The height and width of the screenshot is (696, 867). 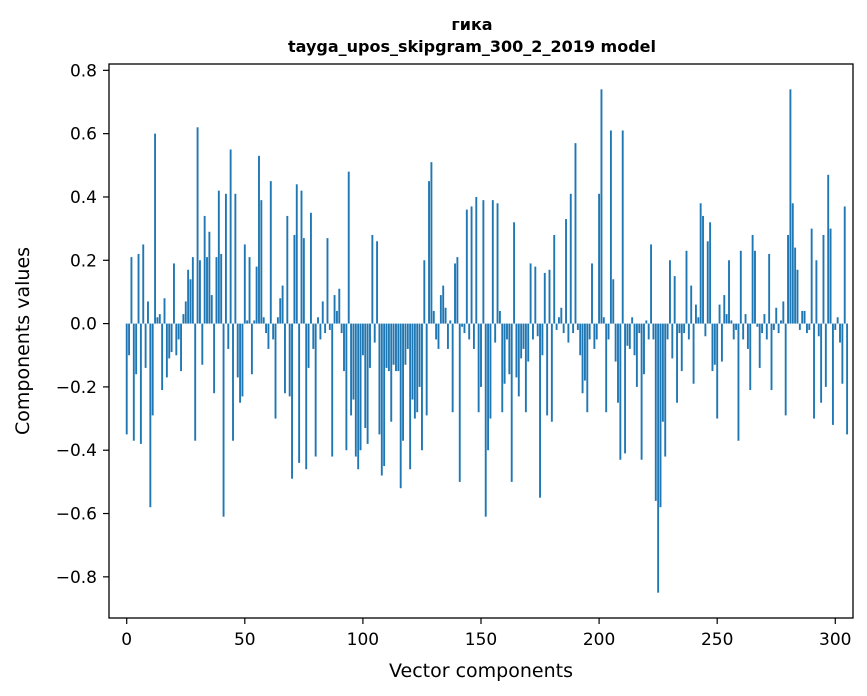 What do you see at coordinates (83, 261) in the screenshot?
I see `y-tick-label: 0.2` at bounding box center [83, 261].